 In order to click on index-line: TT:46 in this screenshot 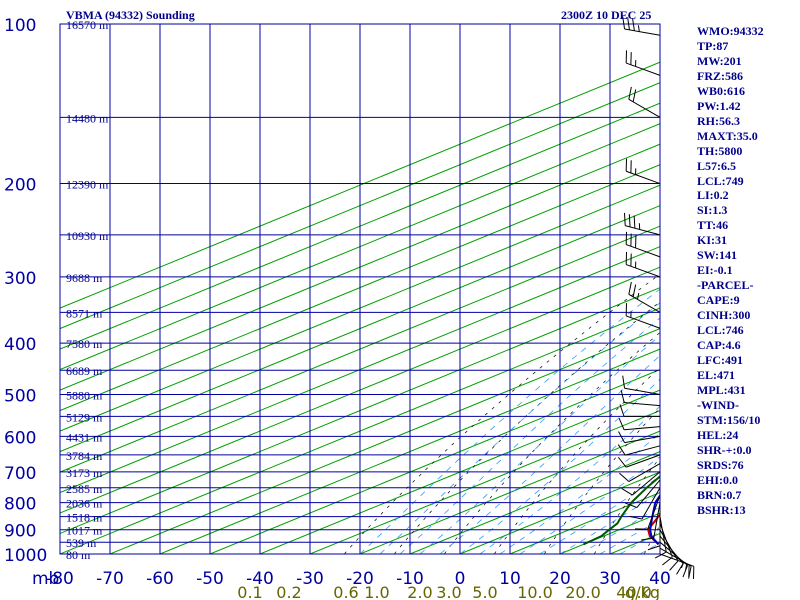, I will do `click(713, 225)`.